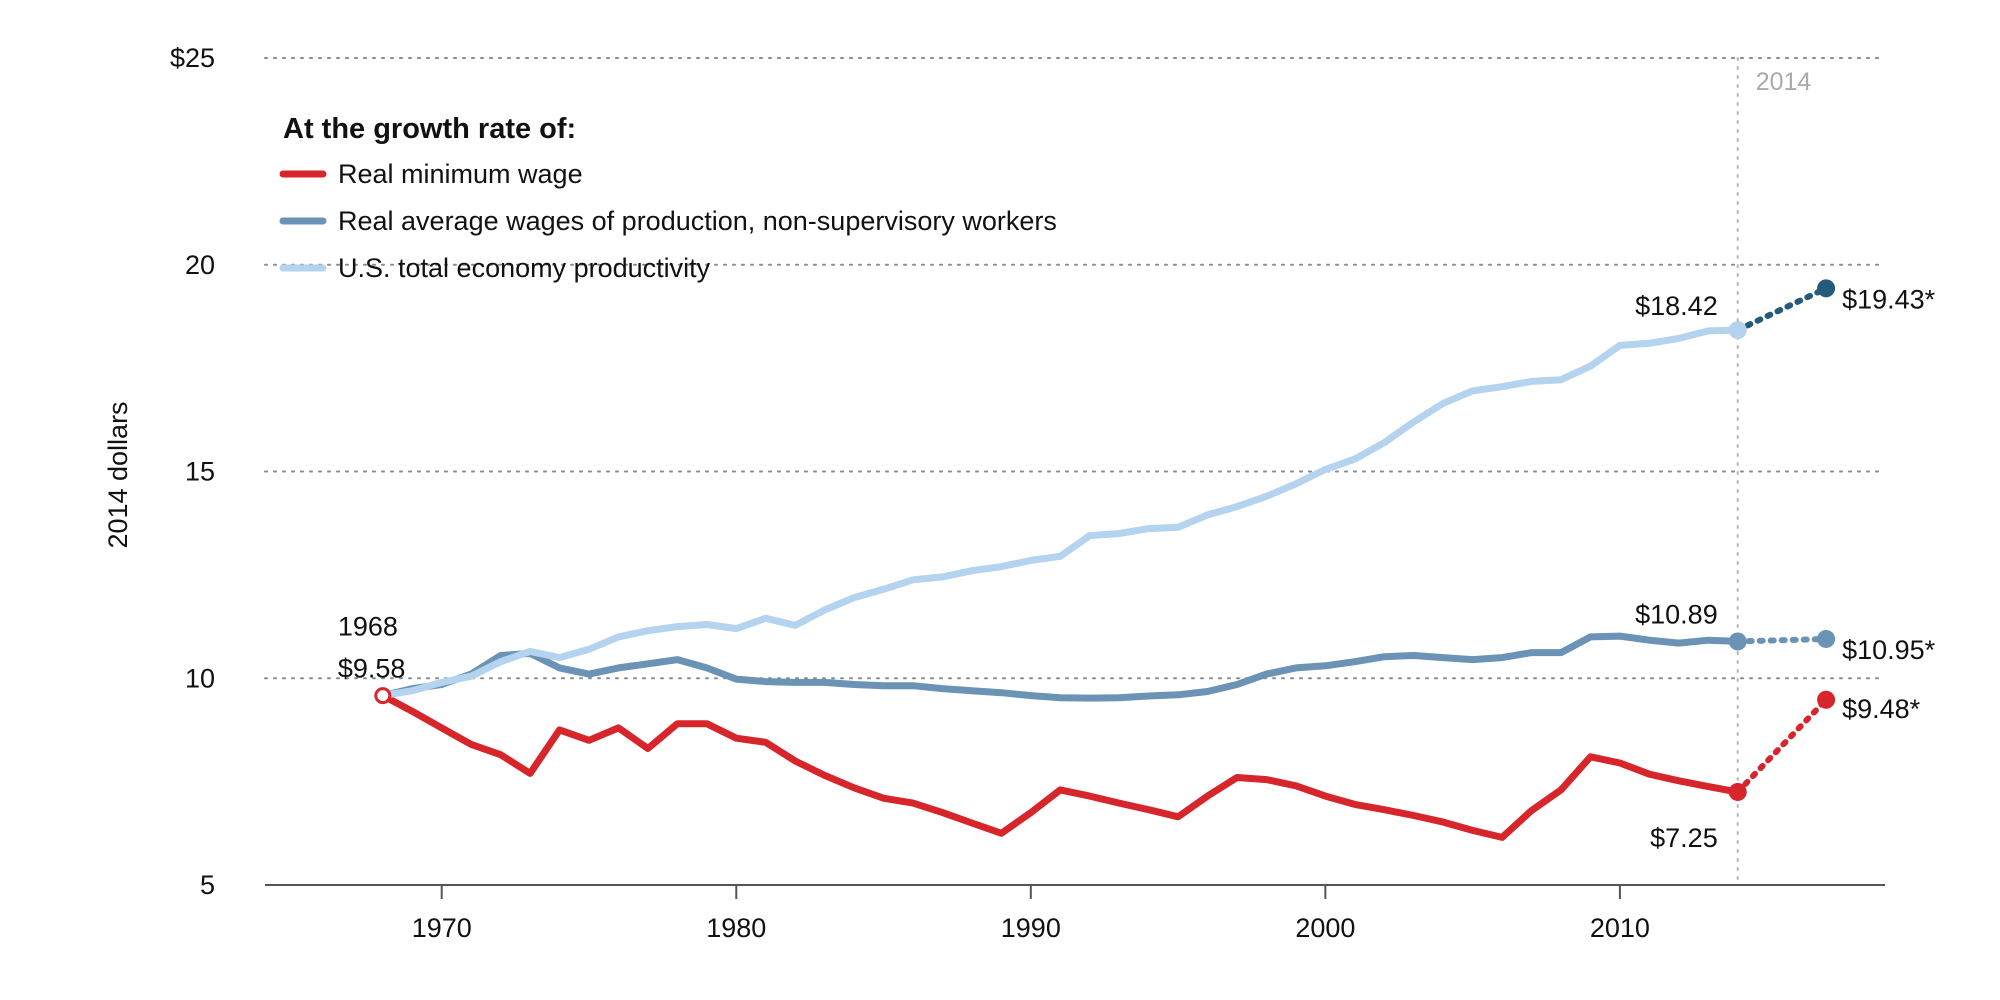  Describe the element at coordinates (1784, 82) in the screenshot. I see `reference-line-label: 2014` at that location.